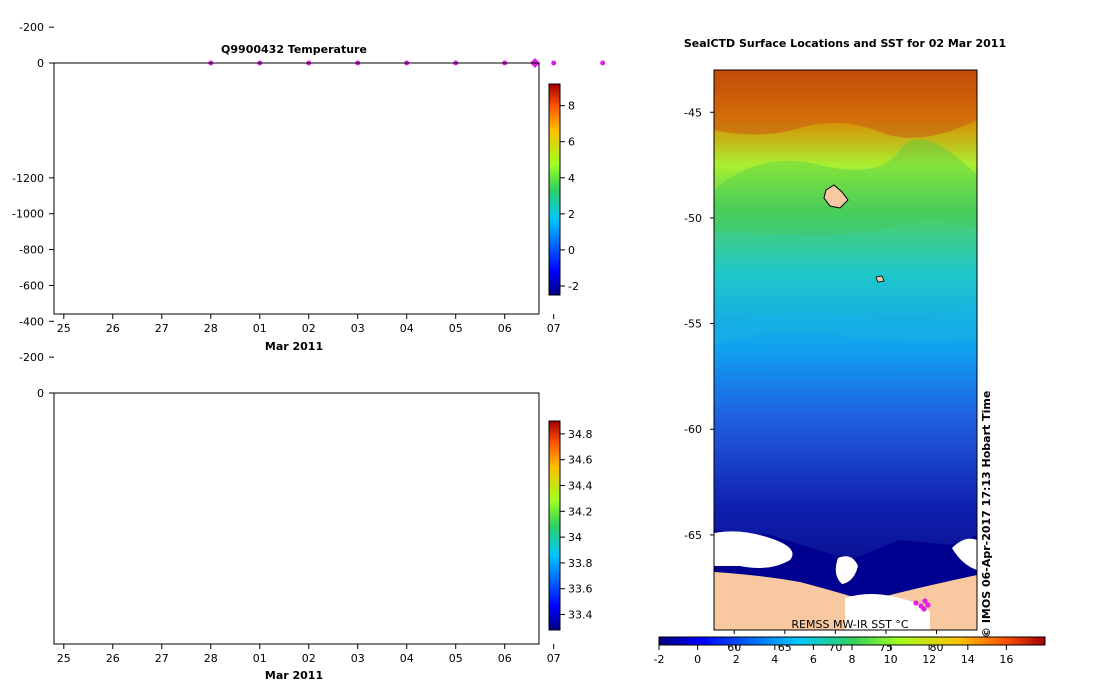 The height and width of the screenshot is (700, 1099). I want to click on sst-colorbar-label: 8, so click(852, 659).